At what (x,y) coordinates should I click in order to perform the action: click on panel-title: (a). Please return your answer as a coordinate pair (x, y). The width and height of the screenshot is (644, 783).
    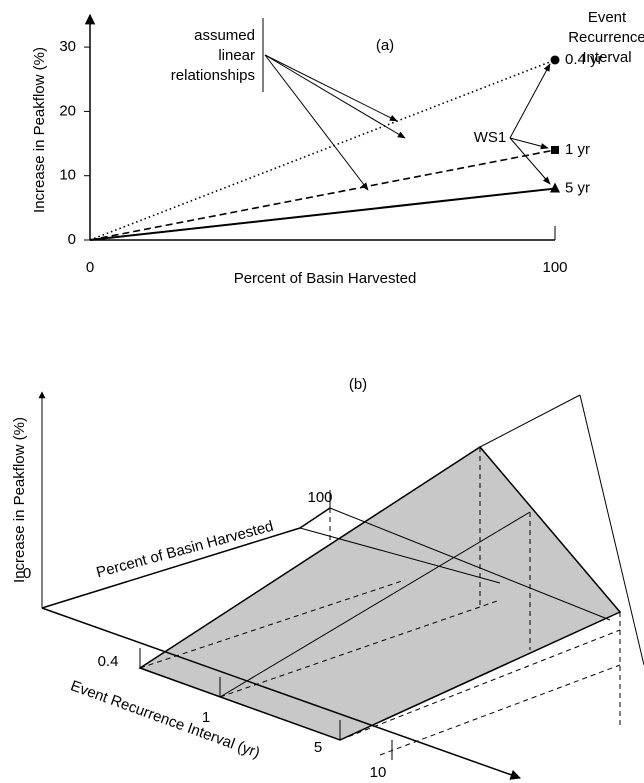
    Looking at the image, I should click on (385, 45).